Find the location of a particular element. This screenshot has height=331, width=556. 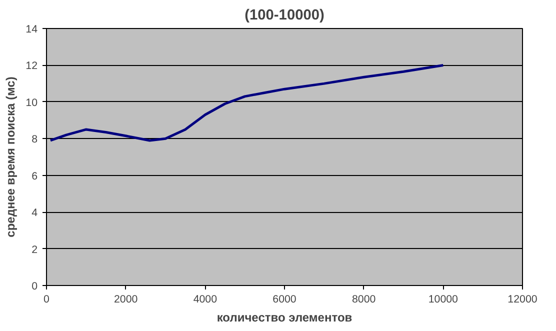

x-tick-label: 2000 is located at coordinates (126, 300).